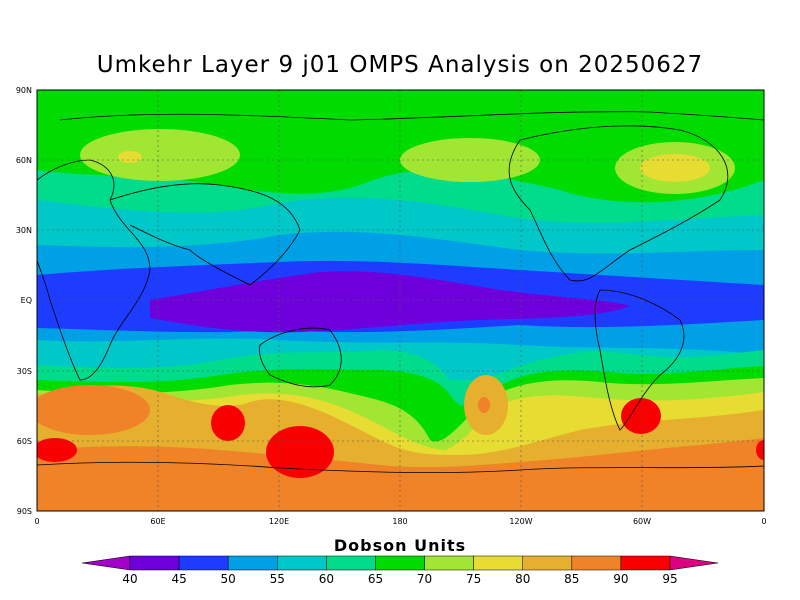 This screenshot has width=800, height=600. Describe the element at coordinates (760, 450) in the screenshot. I see `max-se-edge` at that location.